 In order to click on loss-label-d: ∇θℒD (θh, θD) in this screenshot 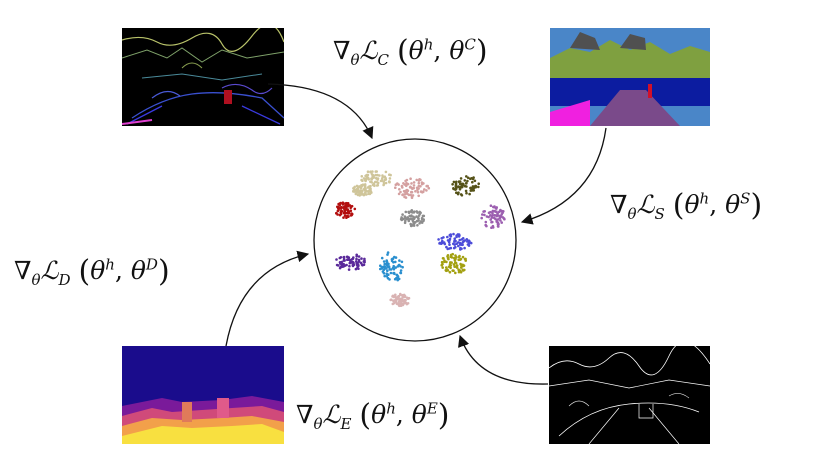, I will do `click(92, 271)`.